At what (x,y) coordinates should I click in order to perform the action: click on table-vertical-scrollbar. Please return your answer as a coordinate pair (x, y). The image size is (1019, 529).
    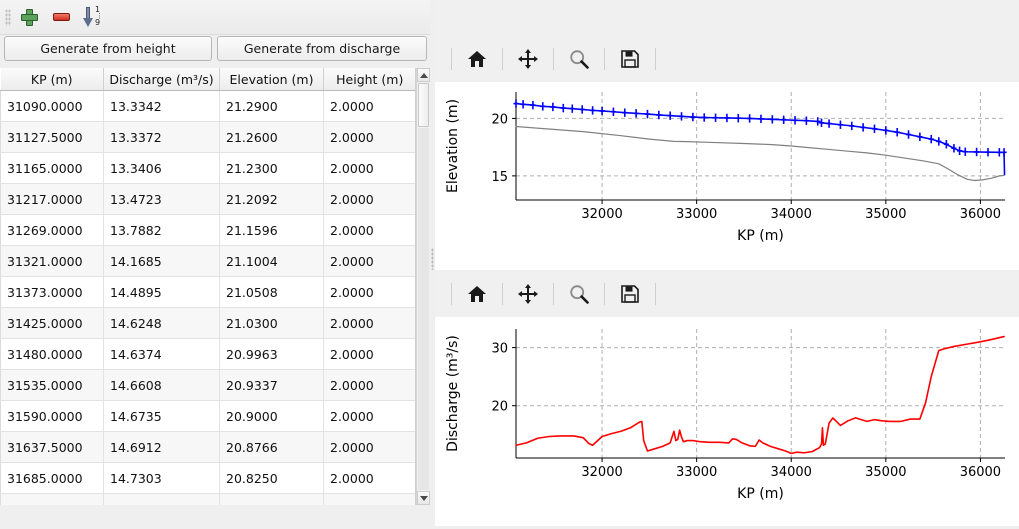
    Looking at the image, I should click on (423, 286).